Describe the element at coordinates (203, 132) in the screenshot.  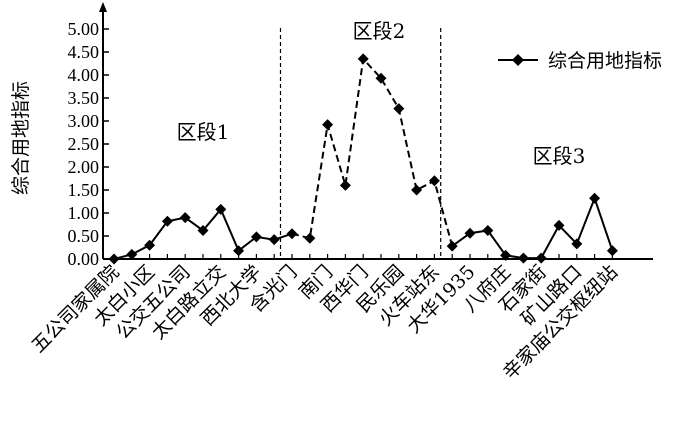
I see `segment-label: 区段1` at that location.